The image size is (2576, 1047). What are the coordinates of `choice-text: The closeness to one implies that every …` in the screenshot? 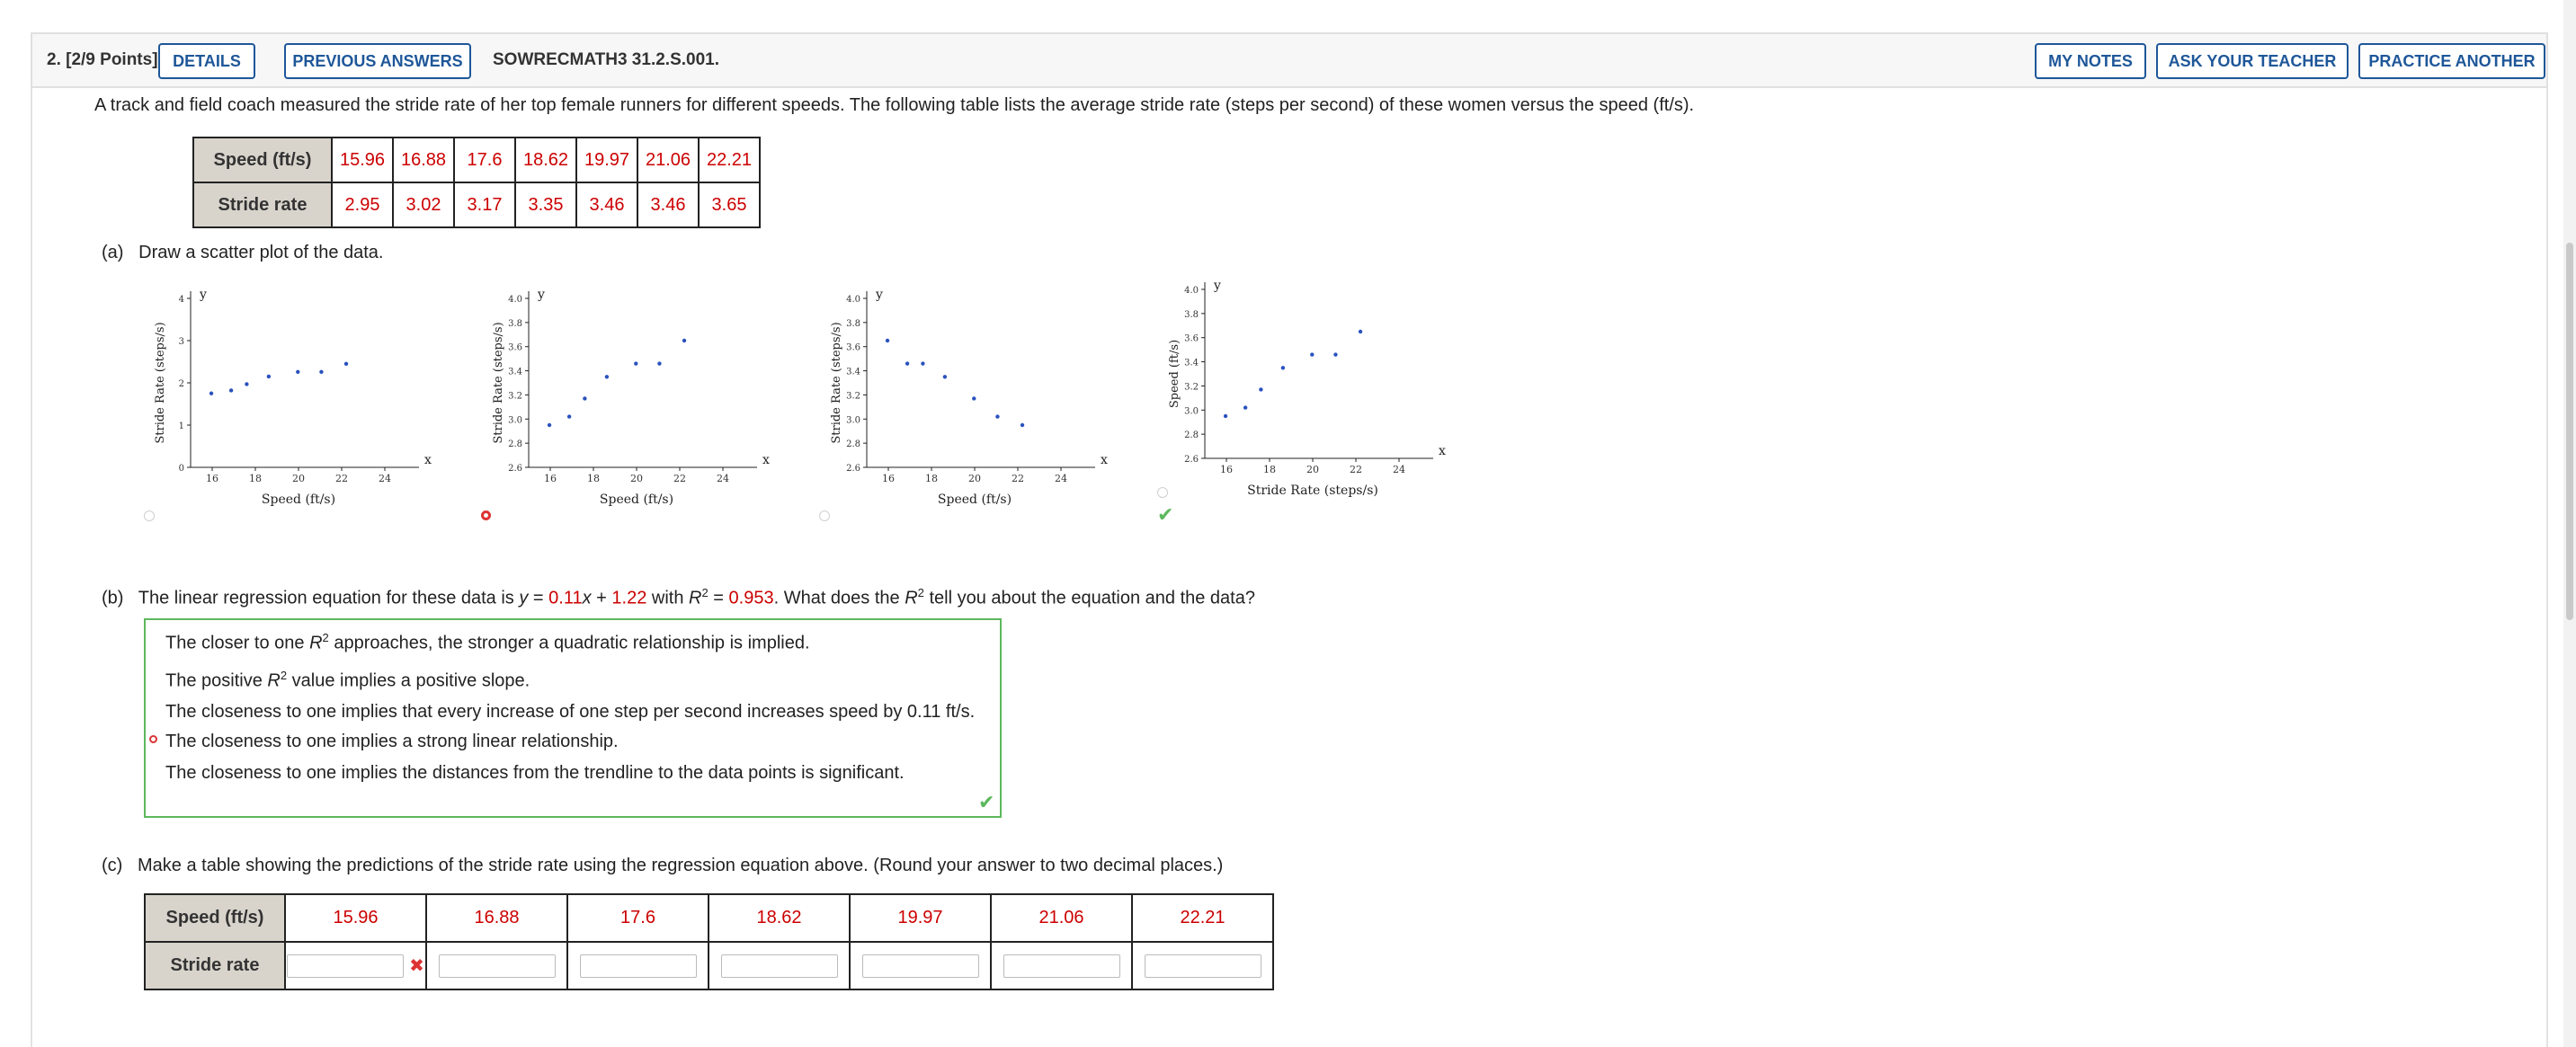 It's located at (571, 712).